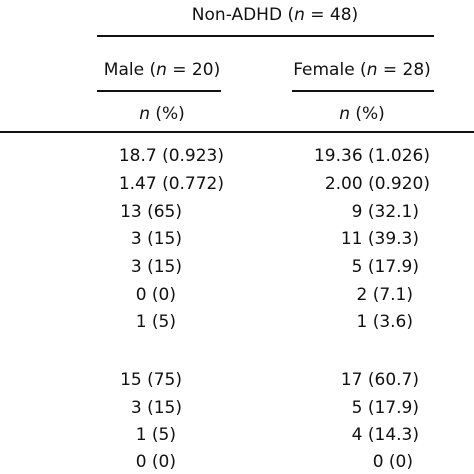 Image resolution: width=474 pixels, height=474 pixels. Describe the element at coordinates (371, 156) in the screenshot. I see `female-cell: 19.36 (1.026)` at that location.